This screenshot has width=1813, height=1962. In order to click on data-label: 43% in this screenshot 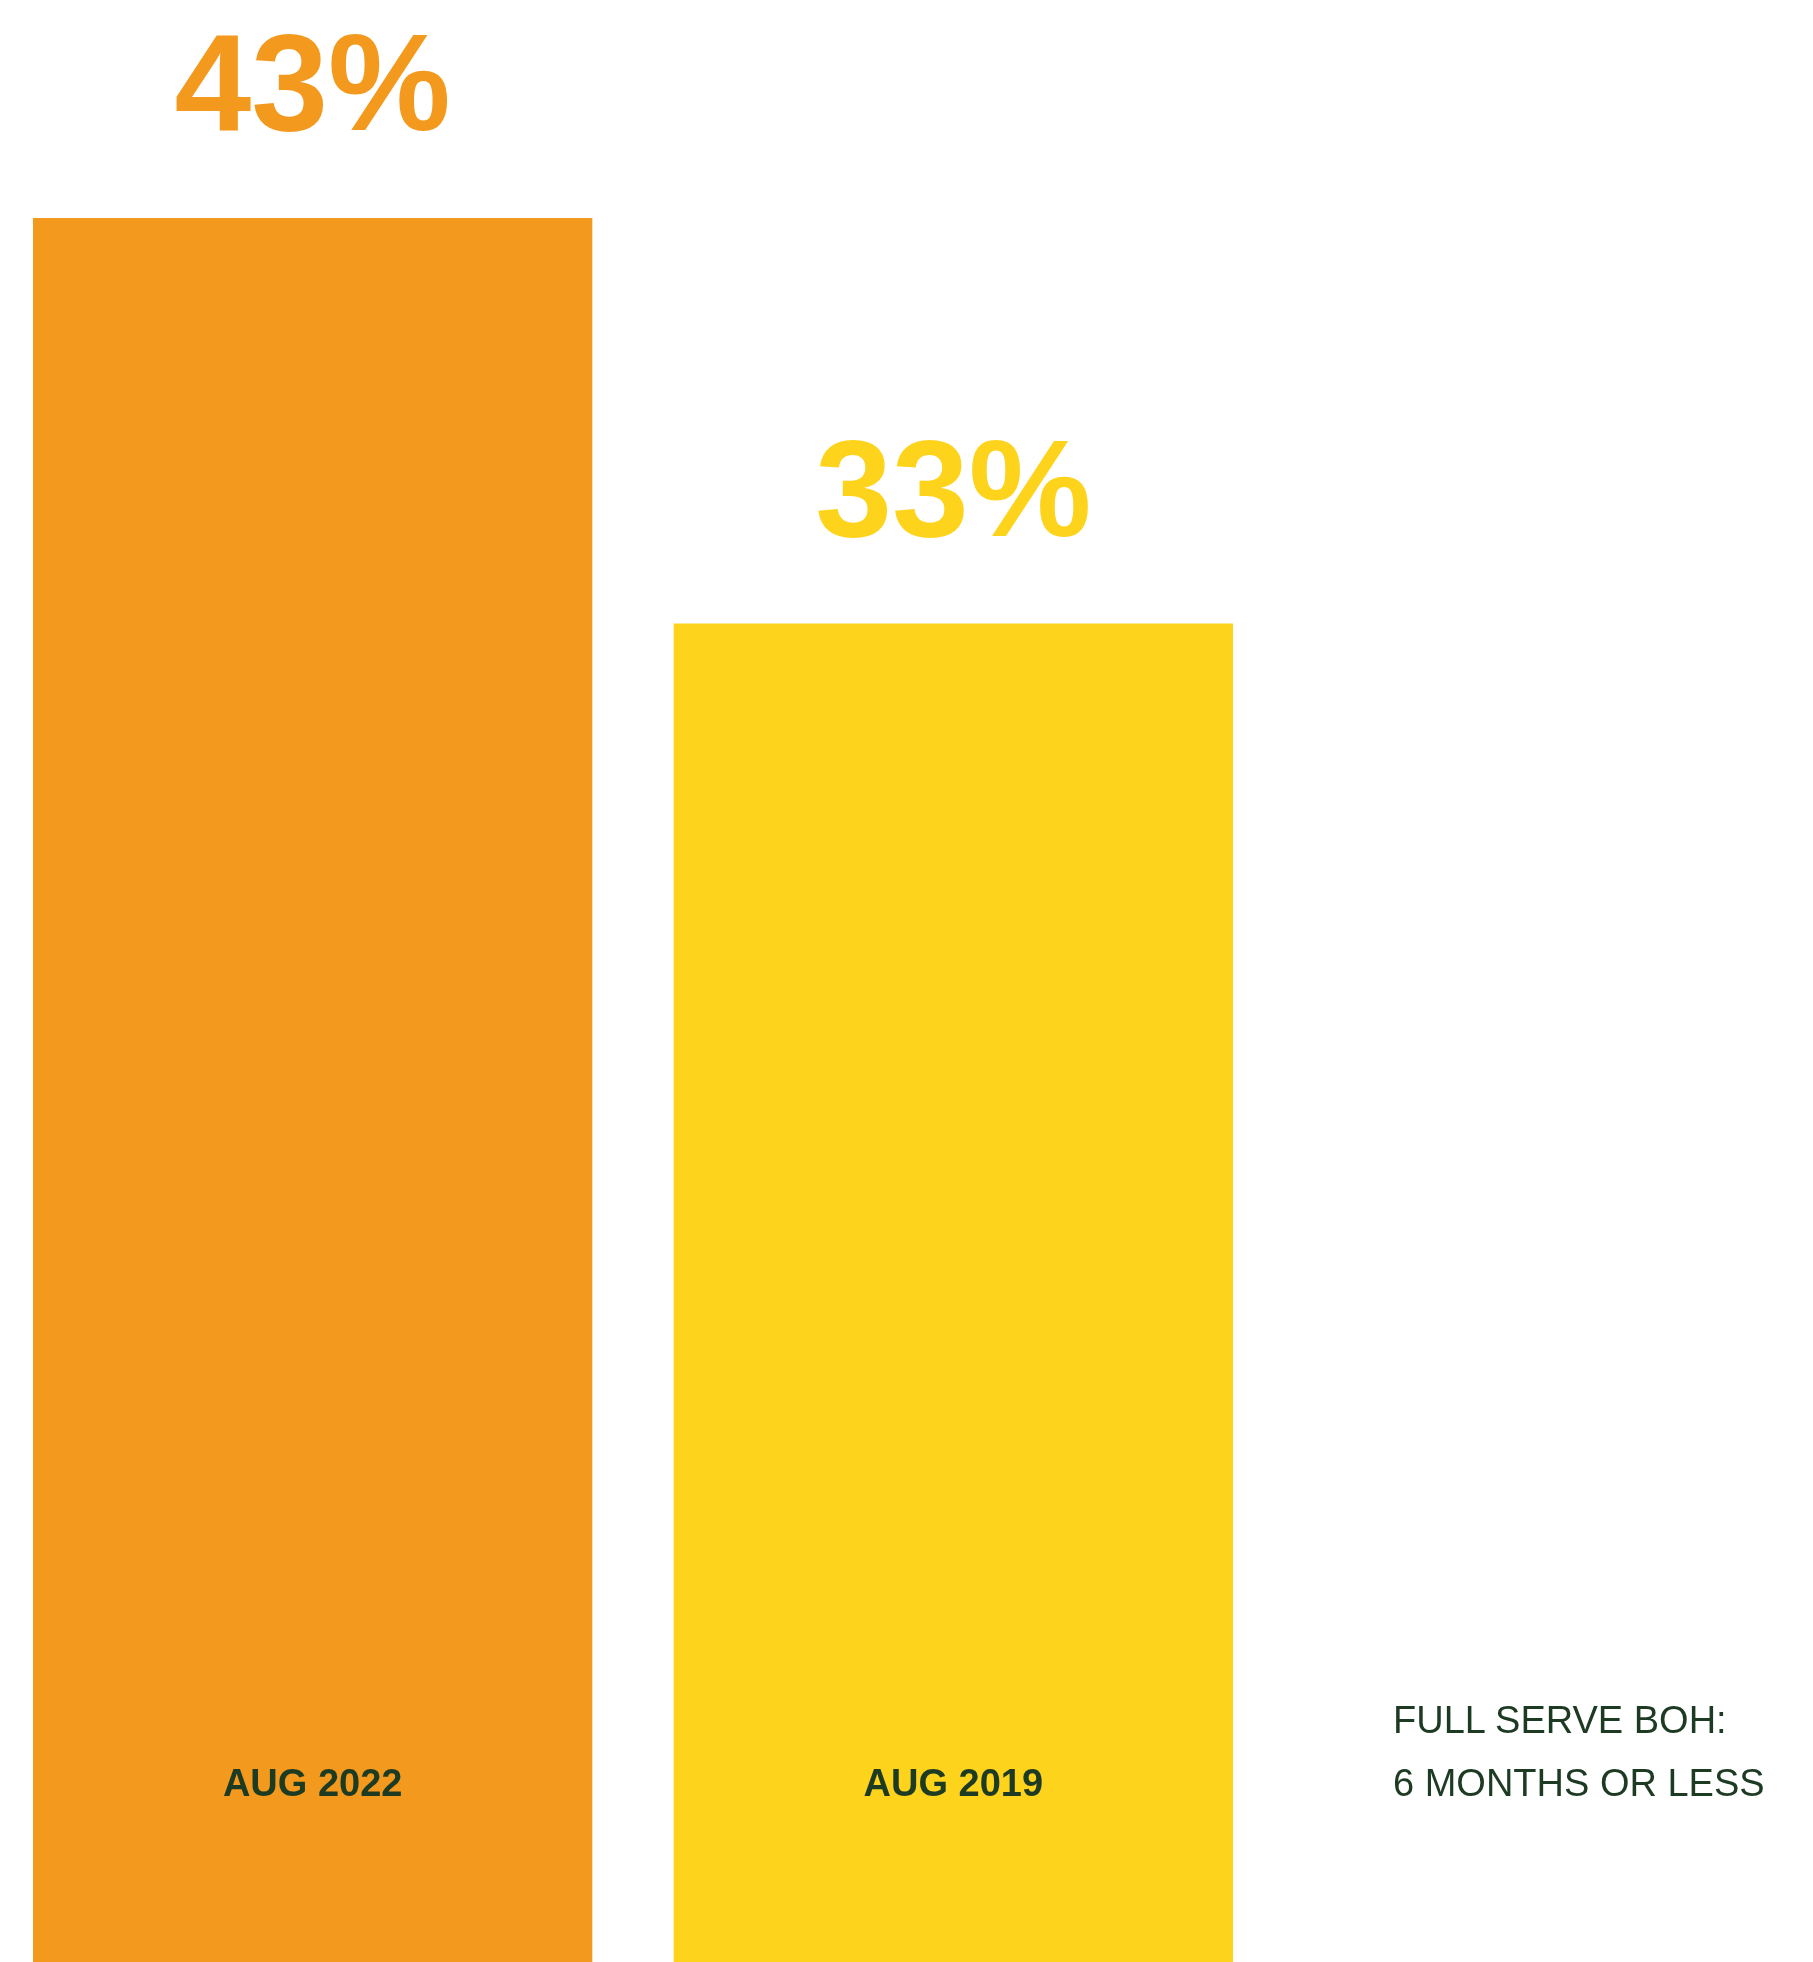, I will do `click(312, 82)`.